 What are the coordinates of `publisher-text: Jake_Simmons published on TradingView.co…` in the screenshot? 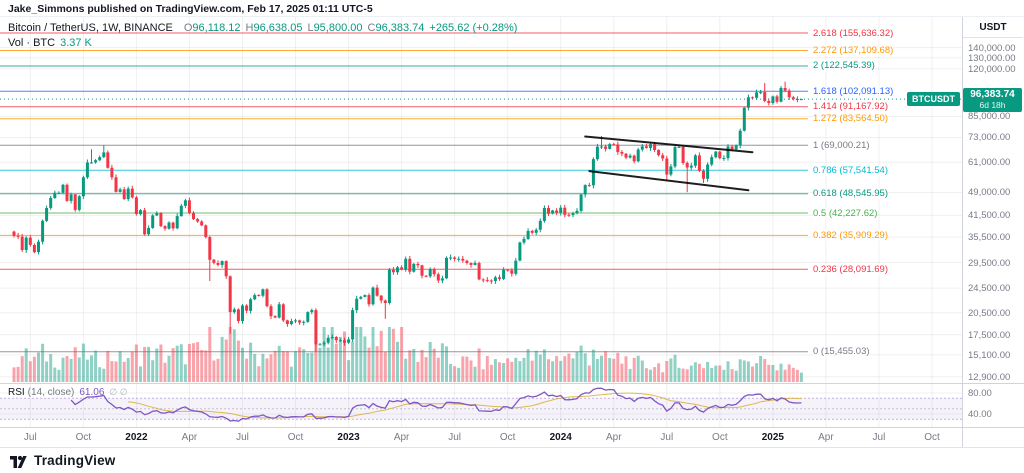 It's located at (190, 9).